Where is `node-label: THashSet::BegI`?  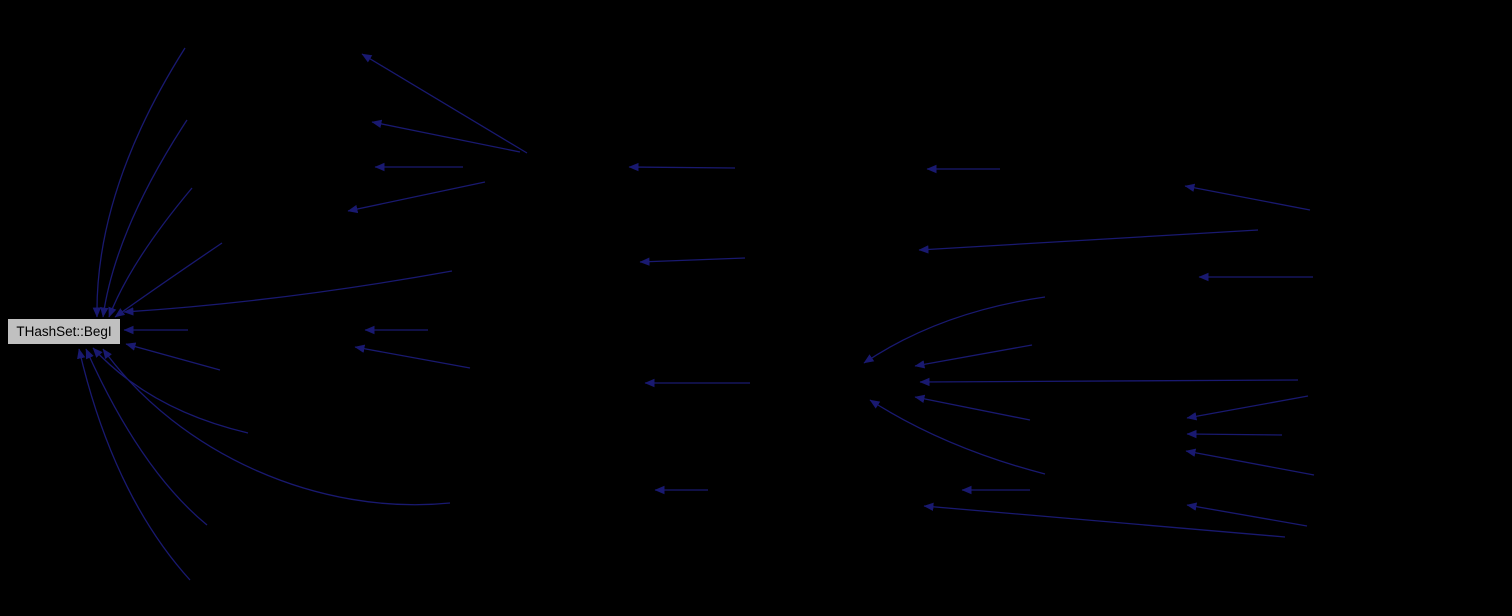
node-label: THashSet::BegI is located at coordinates (64, 331).